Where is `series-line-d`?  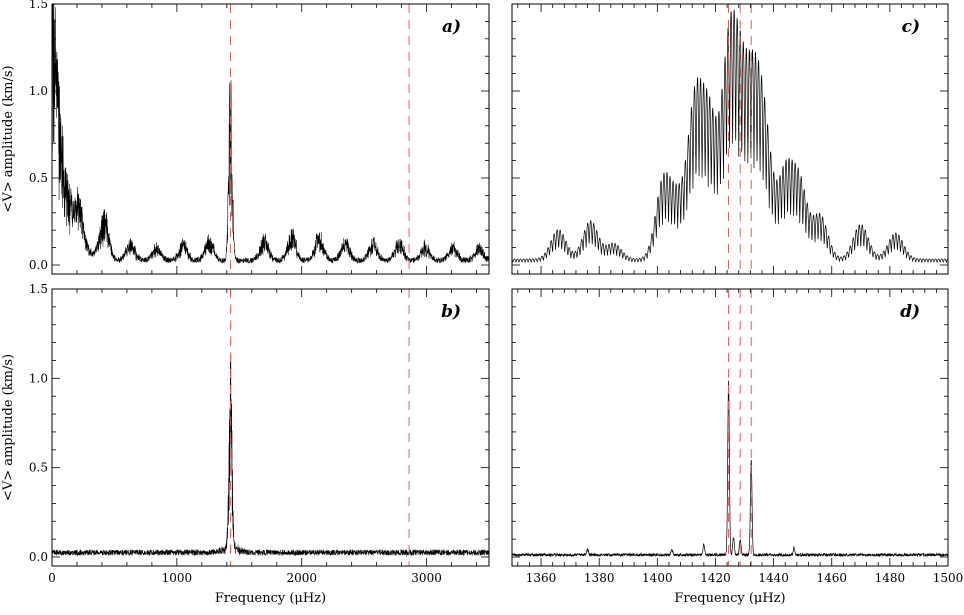
series-line-d is located at coordinates (730, 469).